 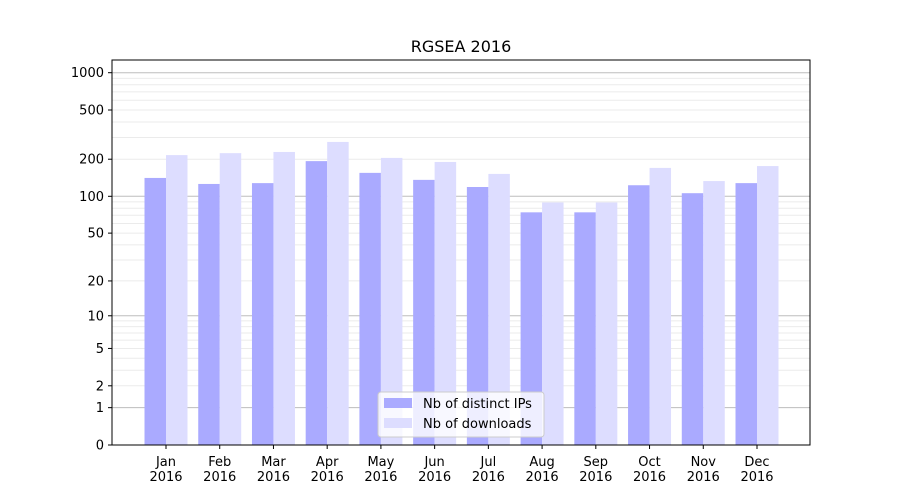 What do you see at coordinates (95, 234) in the screenshot?
I see `y-tick-label: 50` at bounding box center [95, 234].